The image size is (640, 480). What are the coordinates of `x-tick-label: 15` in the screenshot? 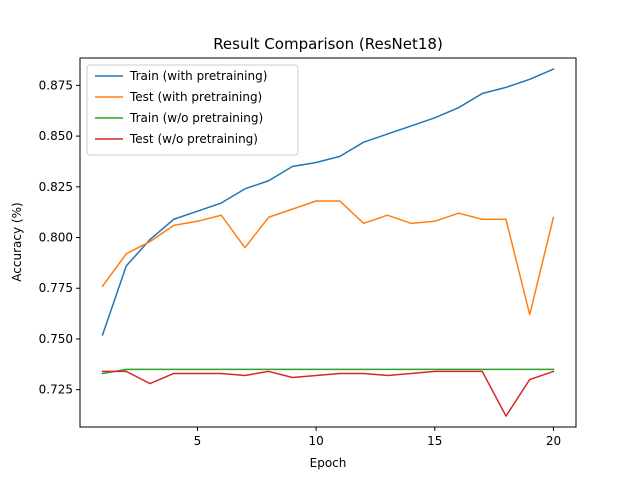 It's located at (434, 441).